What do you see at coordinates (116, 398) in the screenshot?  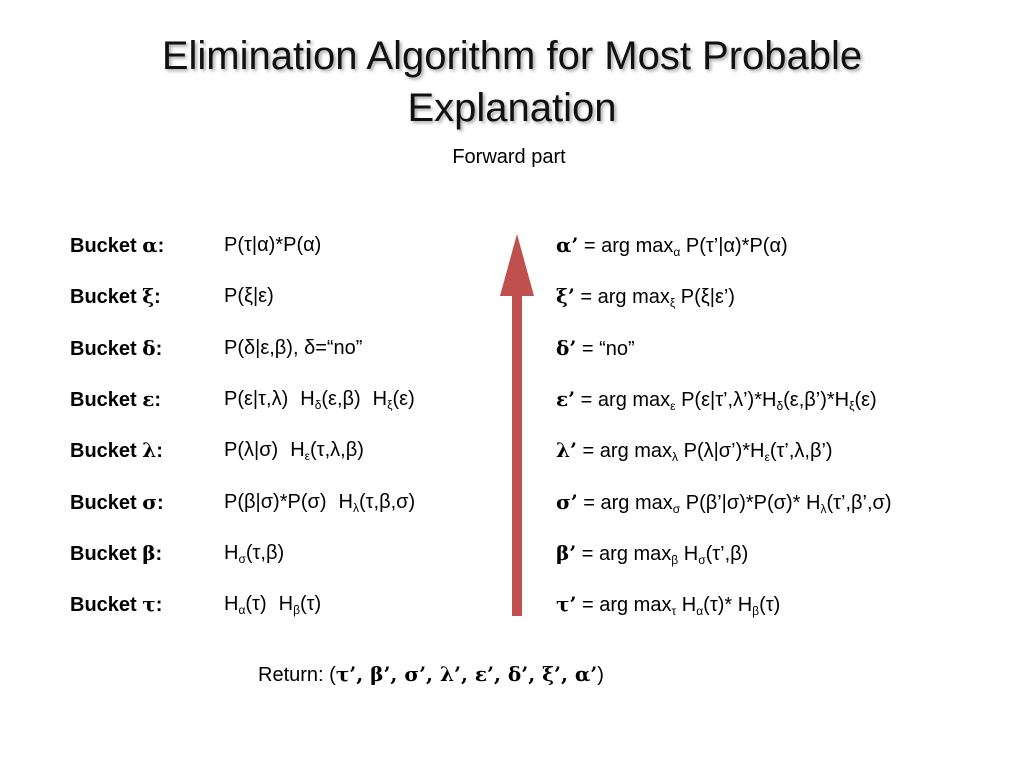 I see `bucket-label: Bucket ε:` at bounding box center [116, 398].